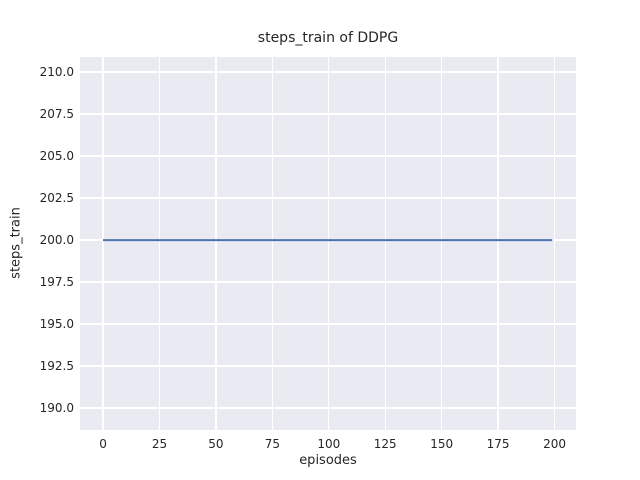 The image size is (640, 480). I want to click on y-tick-label: 205.0, so click(56, 156).